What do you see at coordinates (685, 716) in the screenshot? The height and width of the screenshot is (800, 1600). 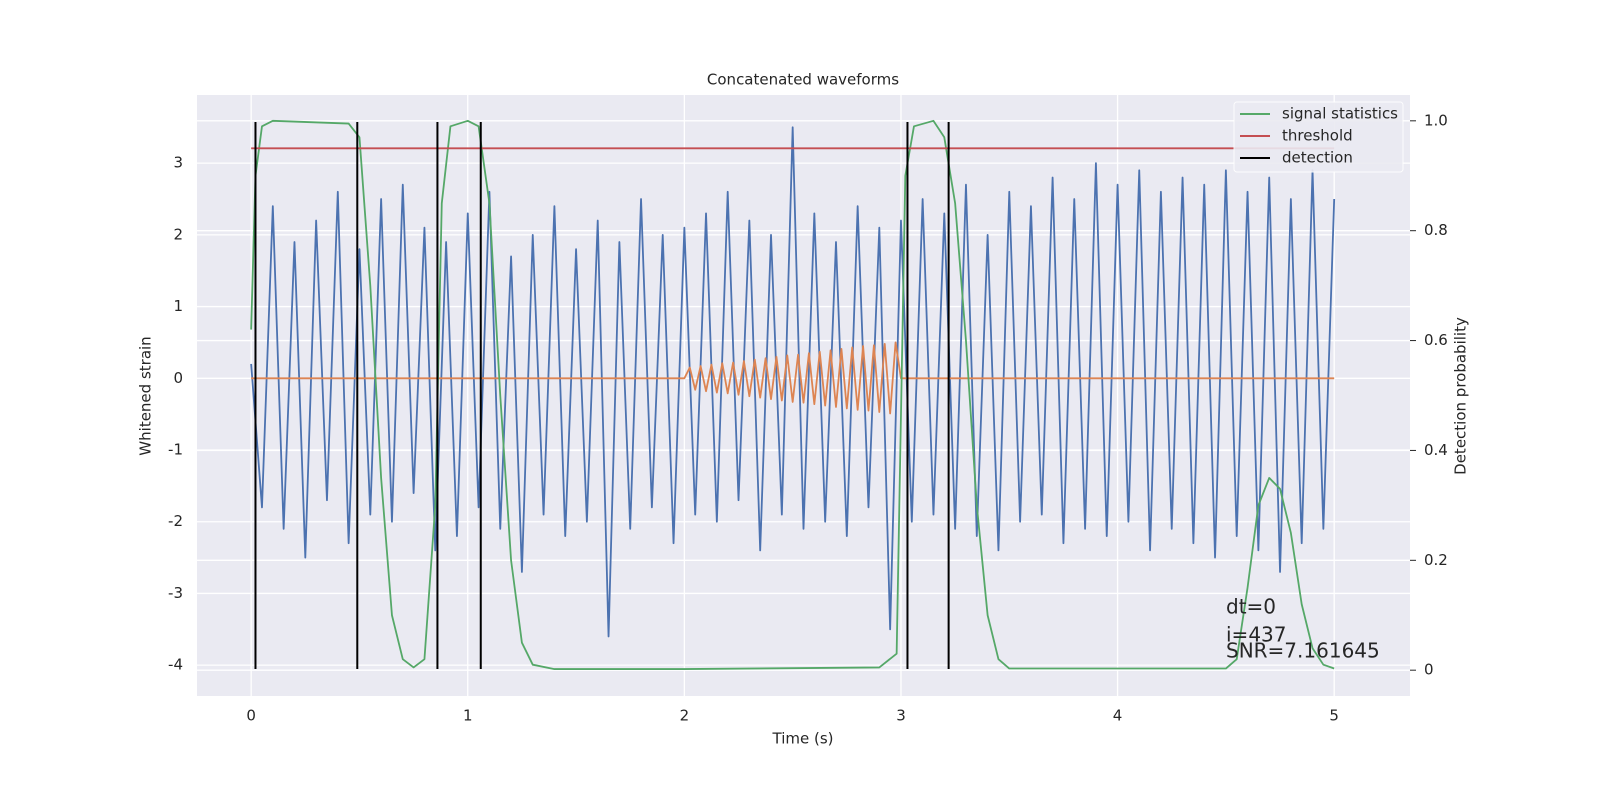 I see `x-tick-label: 2` at bounding box center [685, 716].